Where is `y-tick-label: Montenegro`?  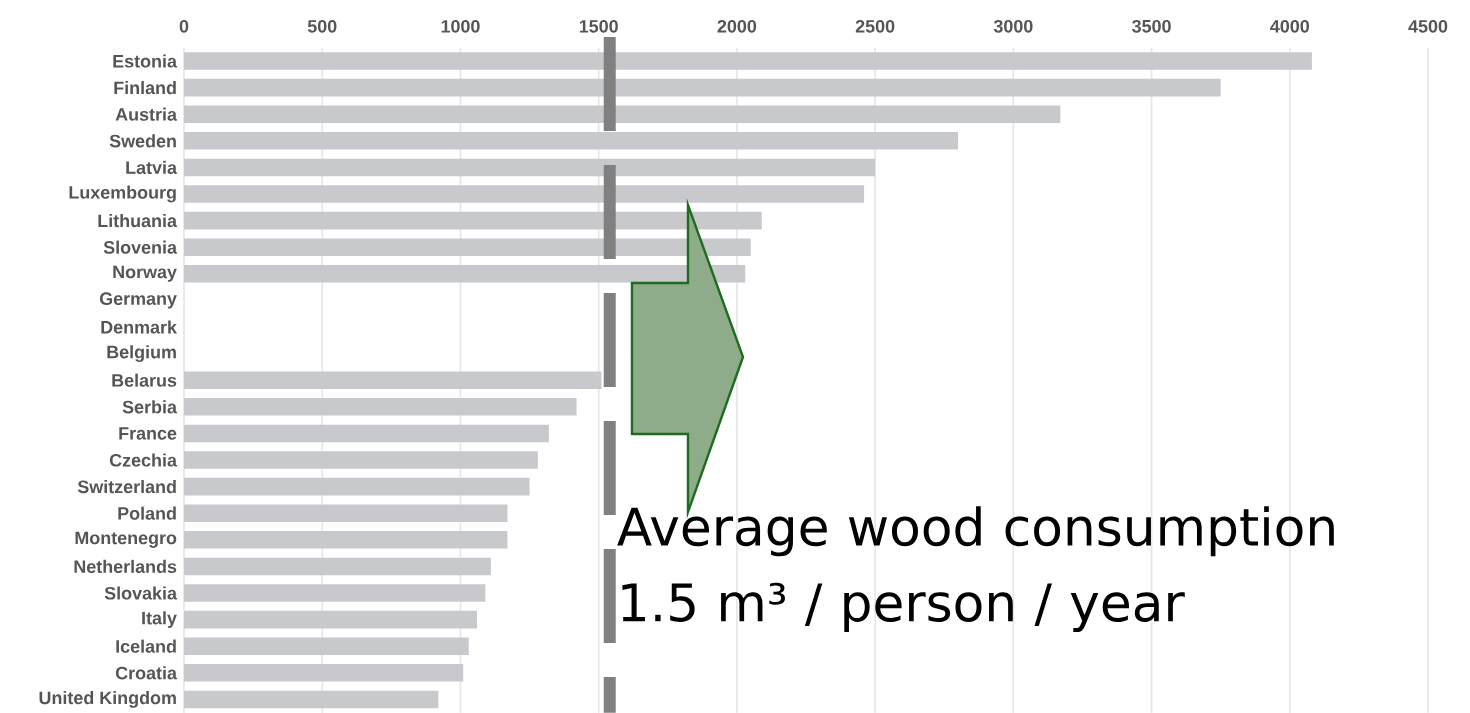
y-tick-label: Montenegro is located at coordinates (126, 539).